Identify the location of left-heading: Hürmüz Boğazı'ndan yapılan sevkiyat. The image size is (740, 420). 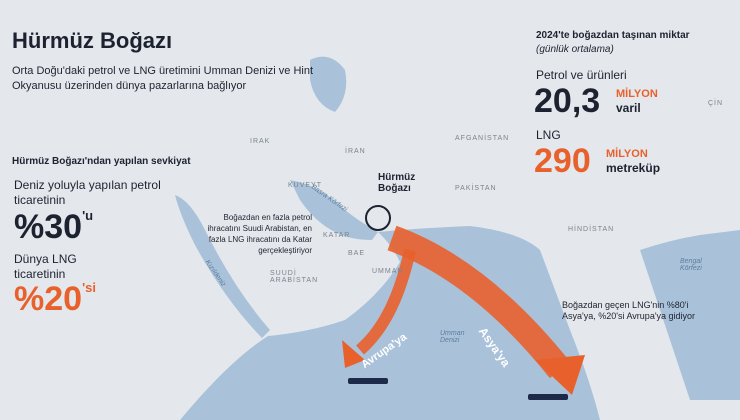
(101, 161).